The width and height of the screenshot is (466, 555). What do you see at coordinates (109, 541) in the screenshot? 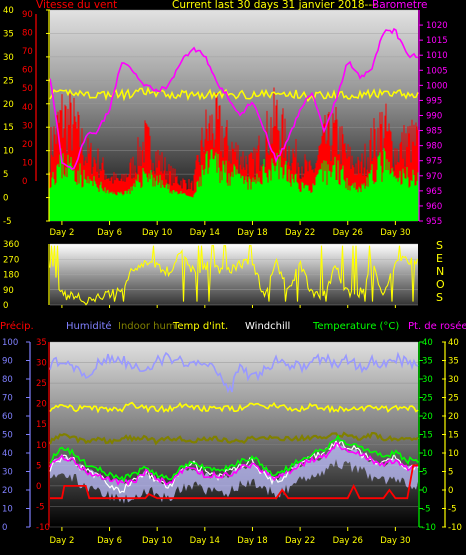
I see `panel3-x-tick-label: Day 6` at bounding box center [109, 541].